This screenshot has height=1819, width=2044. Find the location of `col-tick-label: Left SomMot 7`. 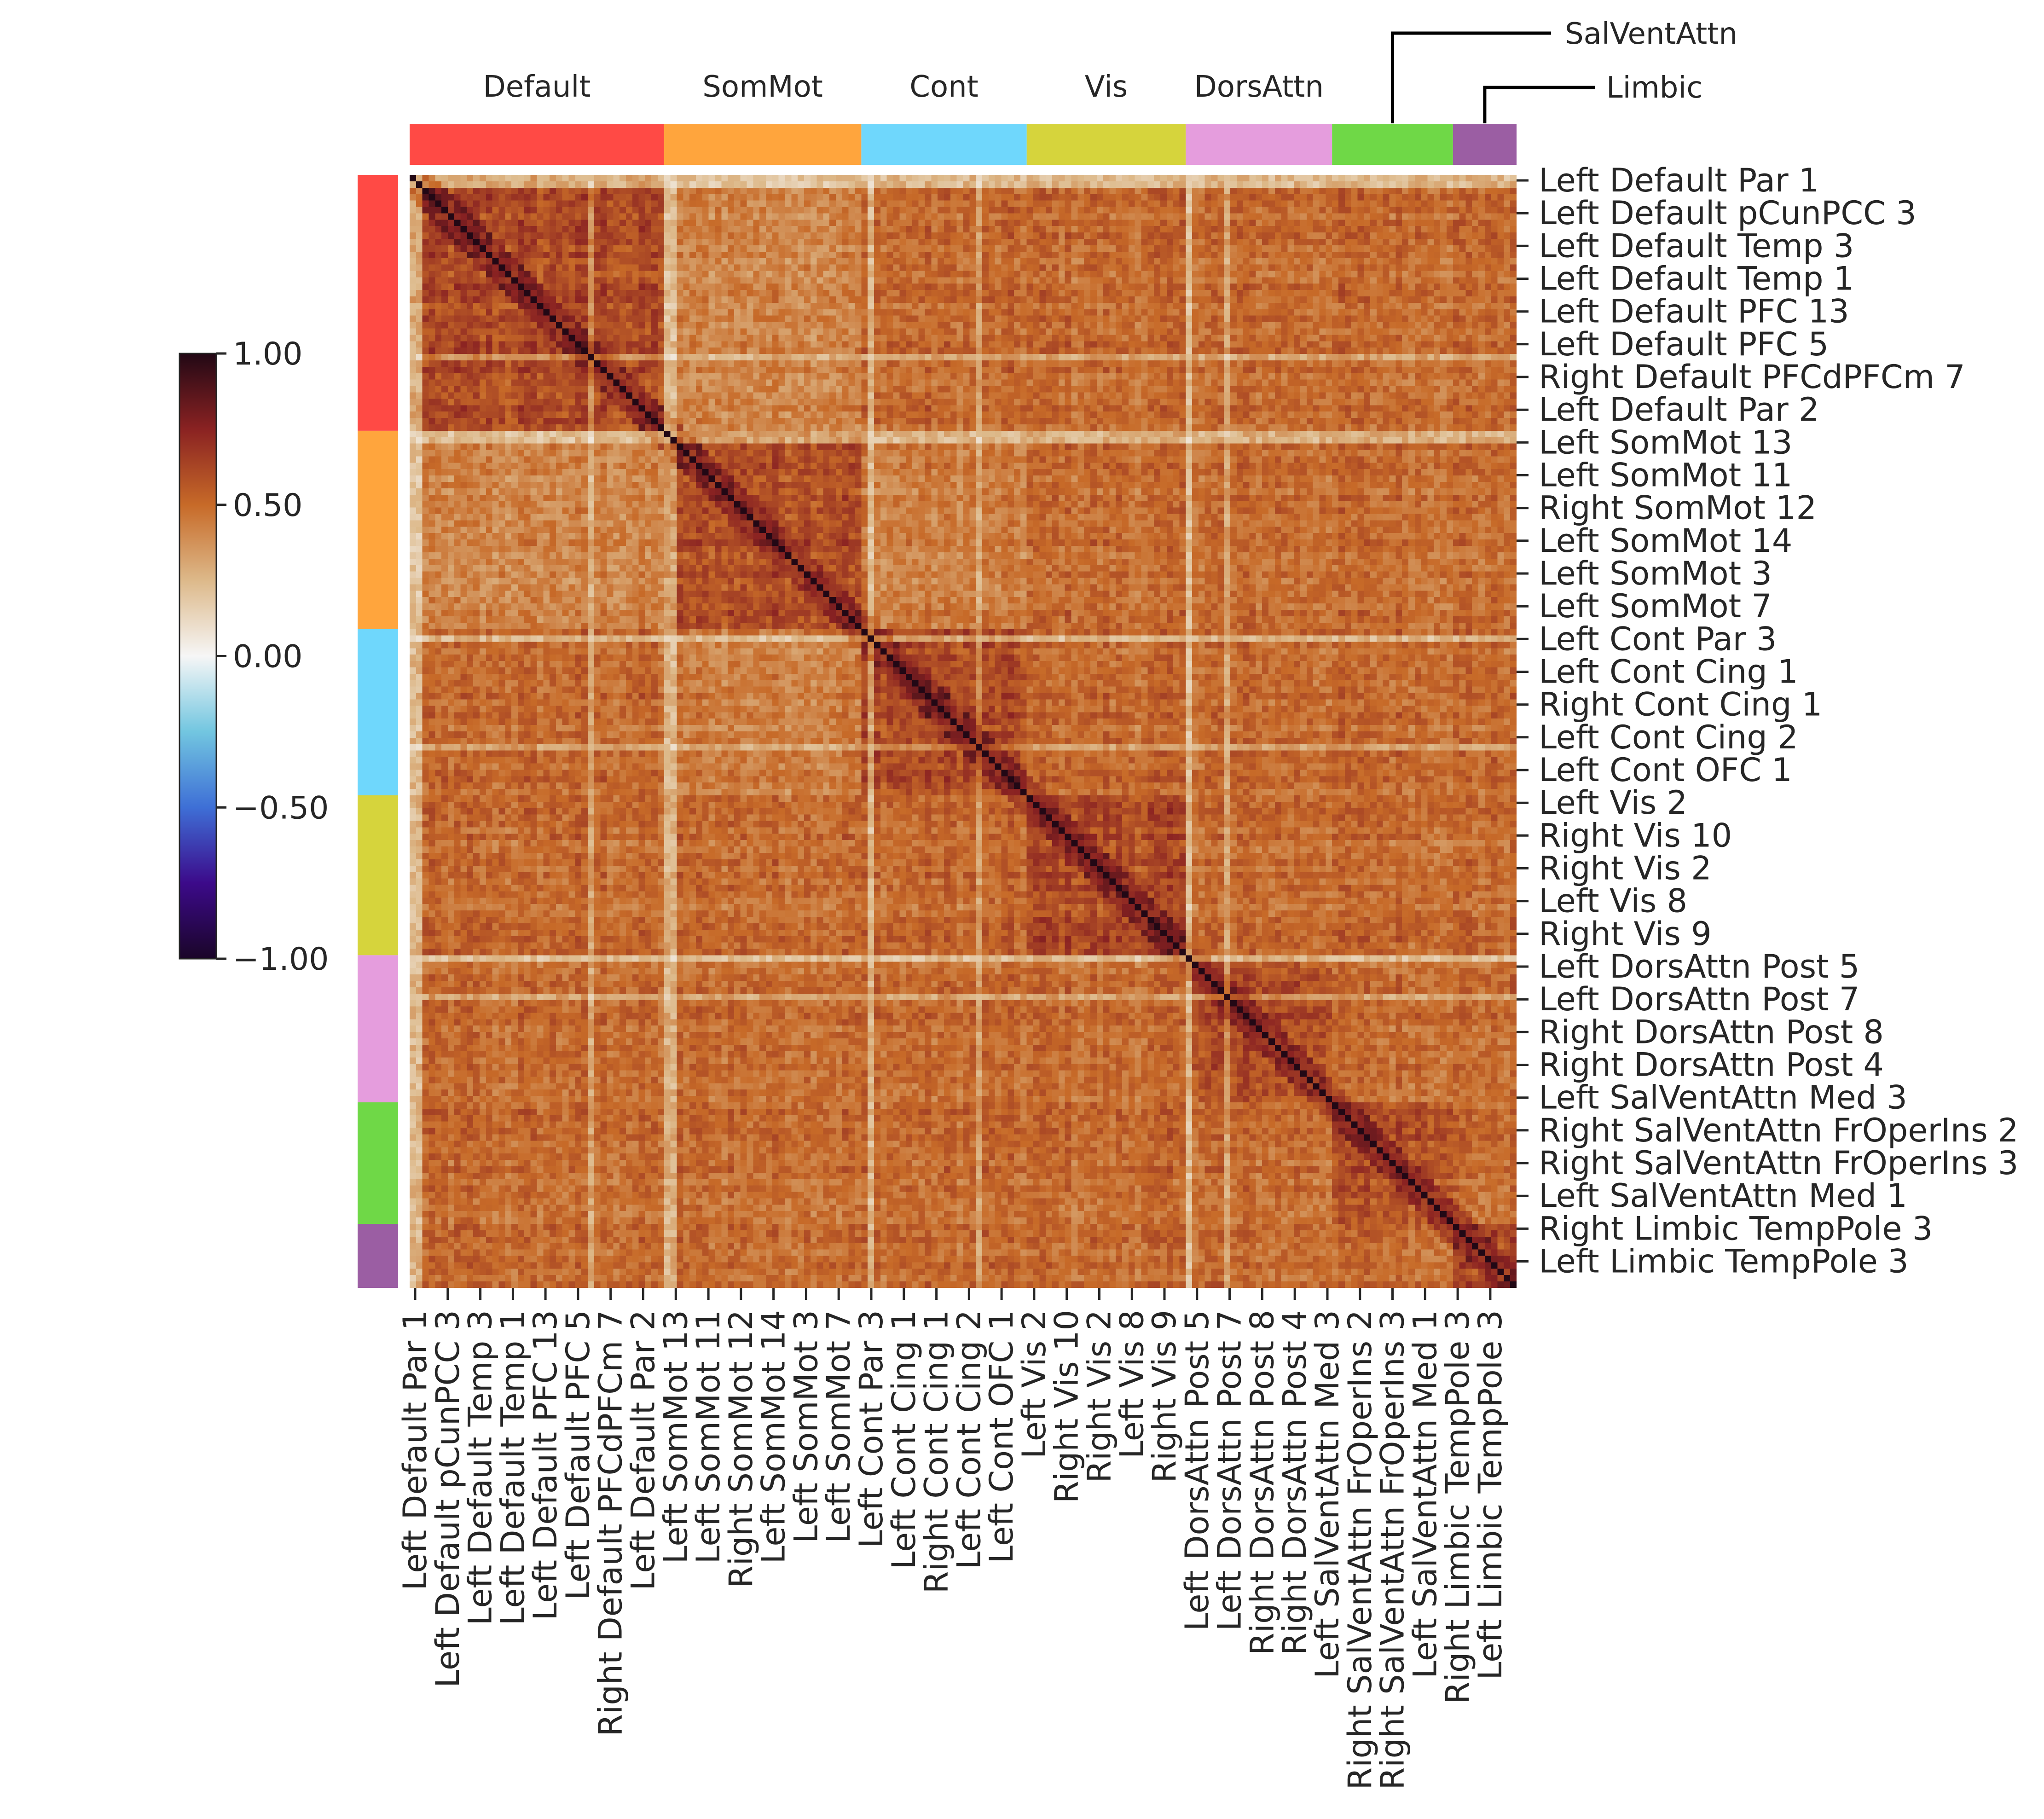

col-tick-label: Left SomMot 7 is located at coordinates (838, 1427).